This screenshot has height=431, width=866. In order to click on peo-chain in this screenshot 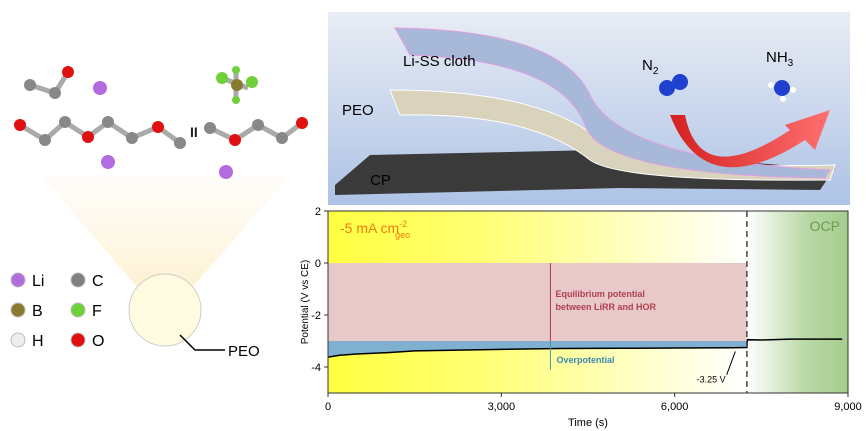, I will do `click(161, 108)`.